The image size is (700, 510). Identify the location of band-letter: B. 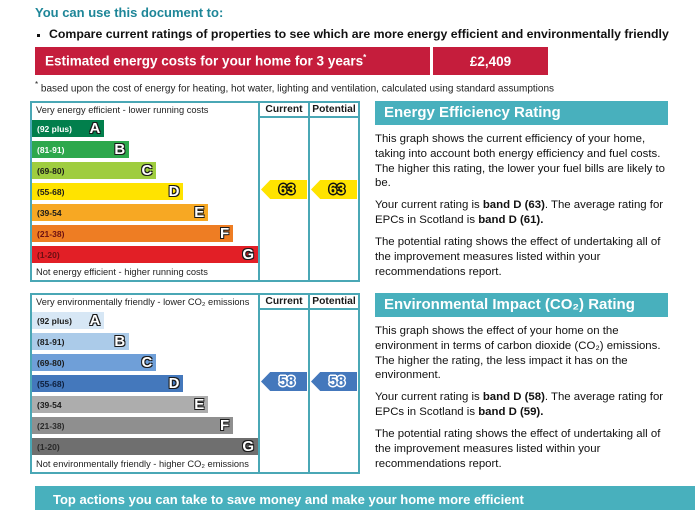
(120, 149).